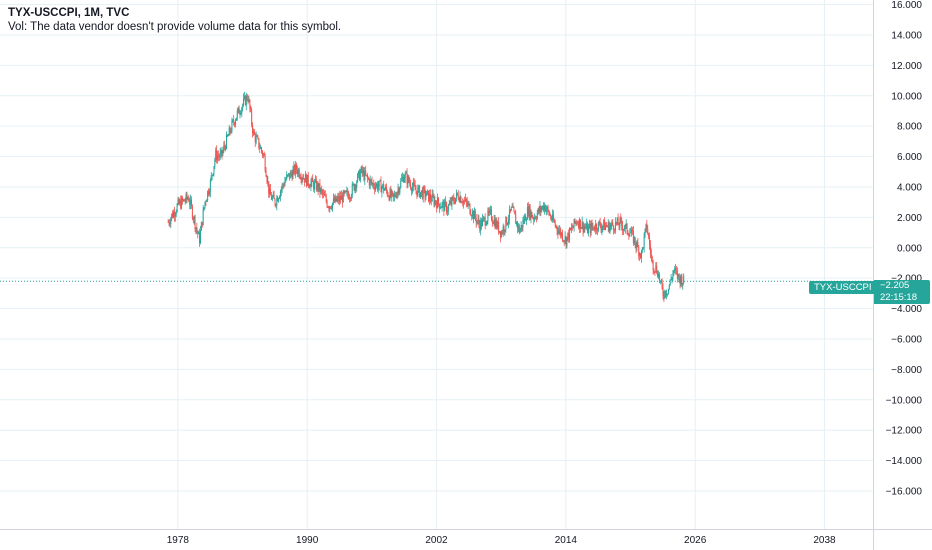  Describe the element at coordinates (843, 287) in the screenshot. I see `symbol-name-tag: TYX-USCCPI` at that location.